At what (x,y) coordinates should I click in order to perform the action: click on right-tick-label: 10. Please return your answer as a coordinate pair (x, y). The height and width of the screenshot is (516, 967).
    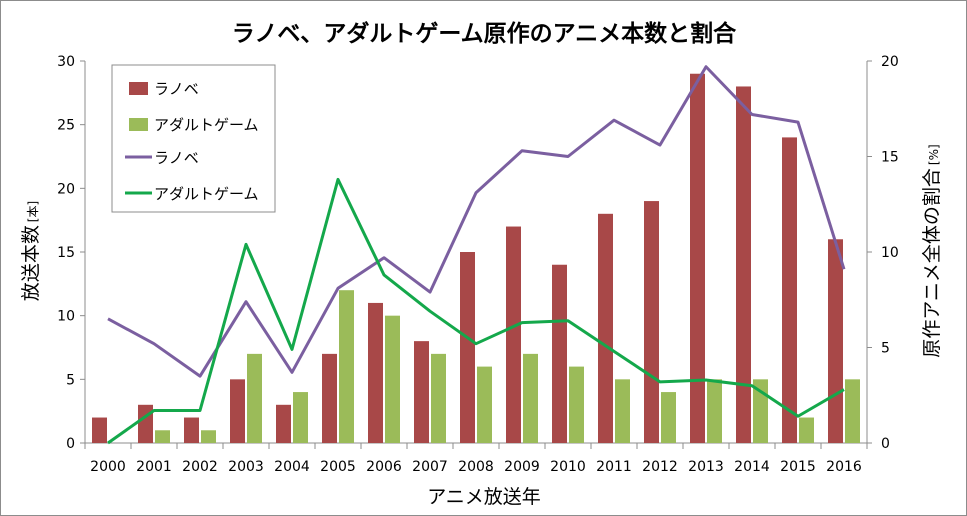
    Looking at the image, I should click on (890, 253).